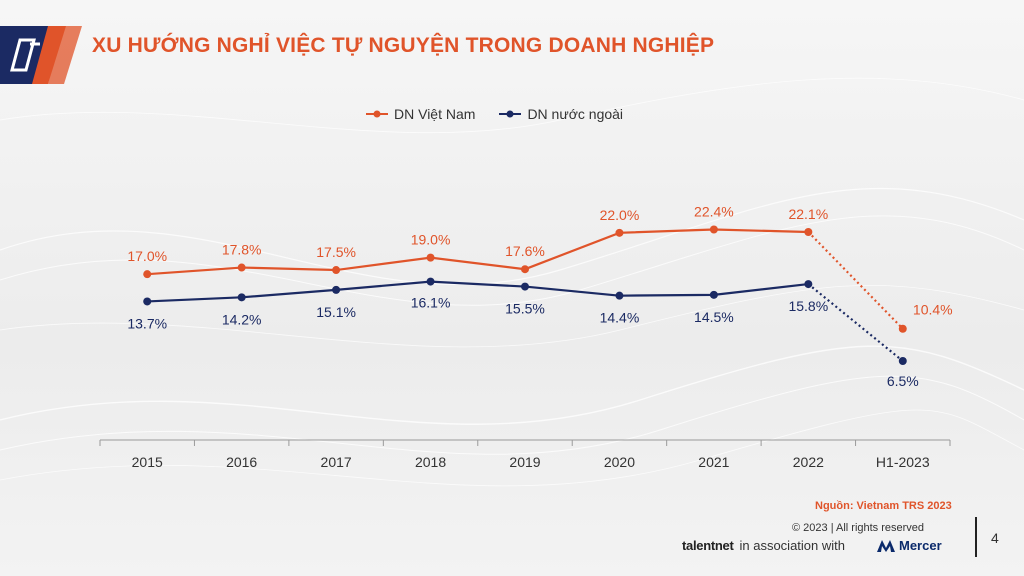  Describe the element at coordinates (714, 212) in the screenshot. I see `data-label: 22.4%` at that location.